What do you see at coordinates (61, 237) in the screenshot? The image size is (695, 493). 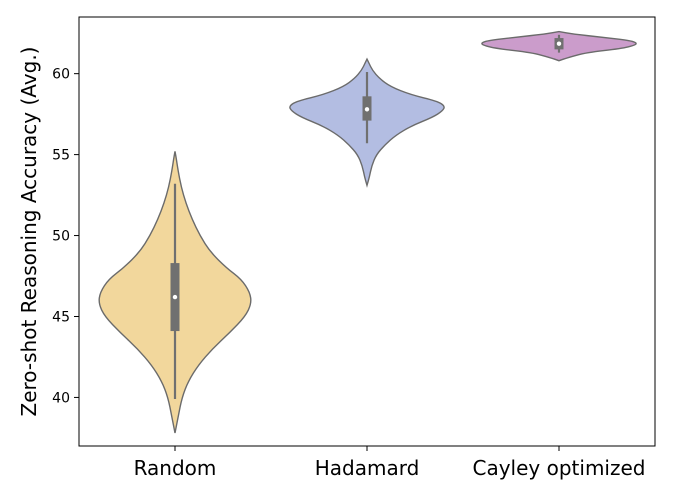 I see `y-tick-label: 50` at bounding box center [61, 237].